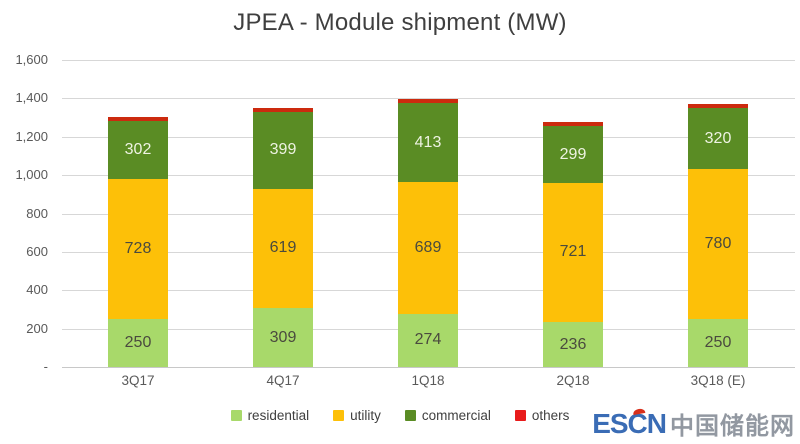  I want to click on bar-value-label: 413, so click(428, 142).